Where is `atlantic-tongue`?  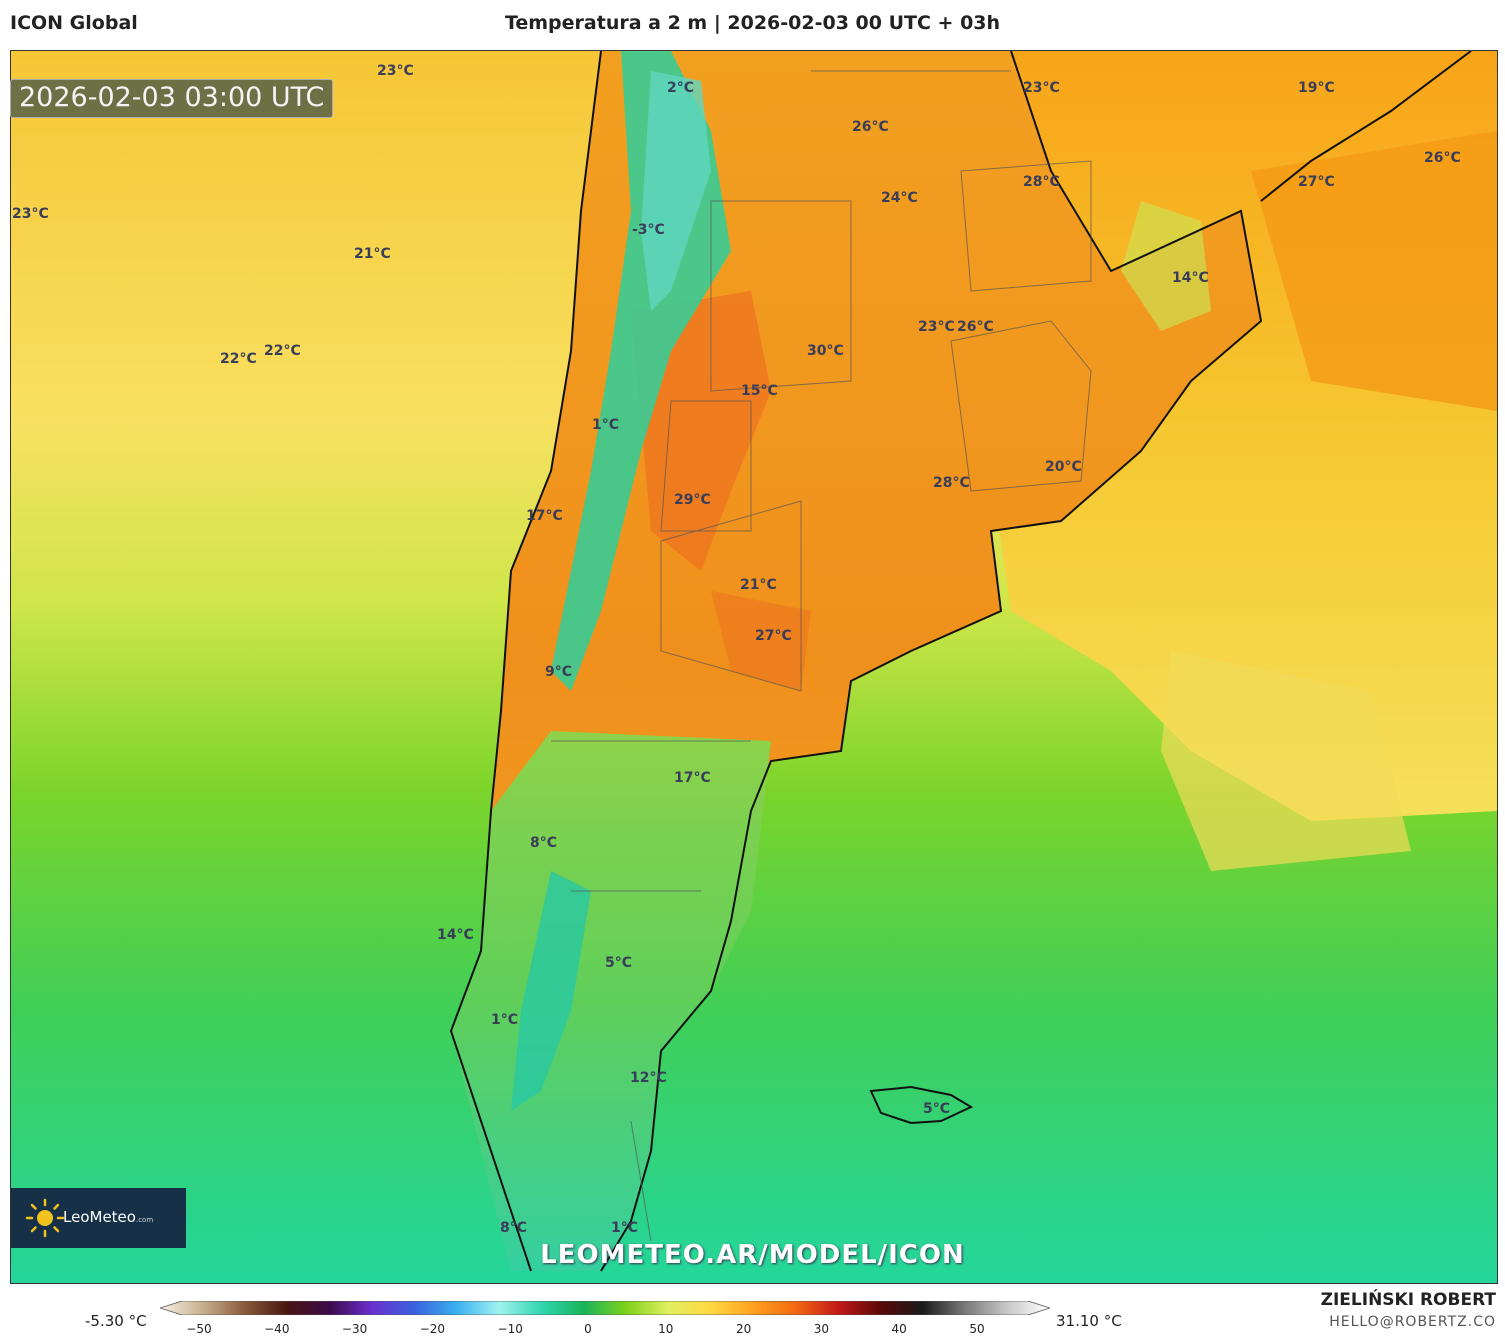
atlantic-tongue is located at coordinates (1286, 761).